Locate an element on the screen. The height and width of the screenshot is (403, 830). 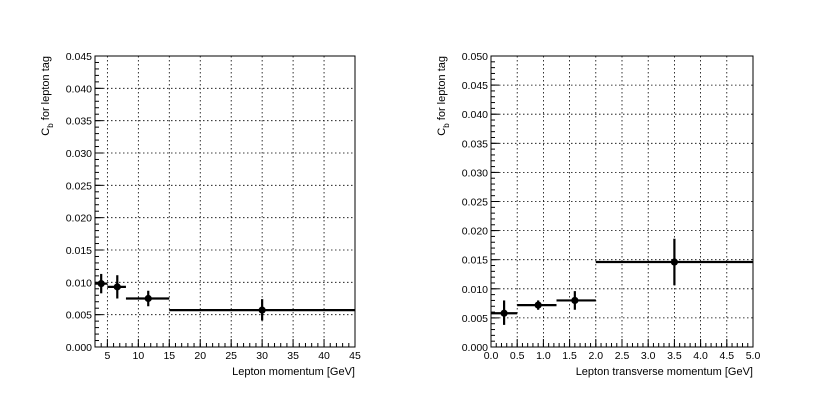
x-tick-label: 4.5 is located at coordinates (726, 356).